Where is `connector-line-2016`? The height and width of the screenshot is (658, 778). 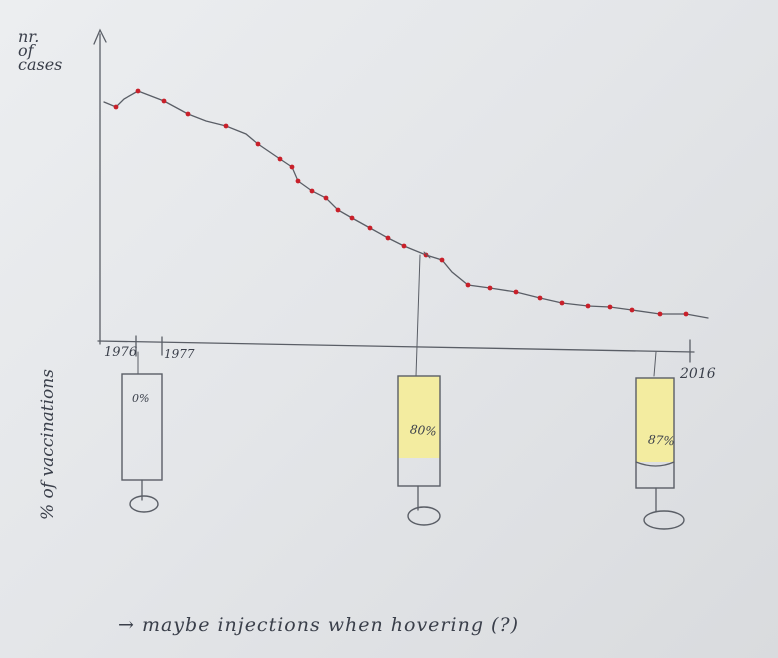 connector-line-2016 is located at coordinates (655, 364).